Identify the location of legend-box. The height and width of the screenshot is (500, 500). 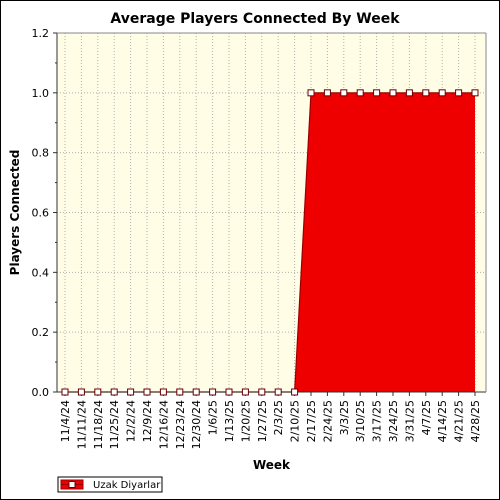
(110, 484).